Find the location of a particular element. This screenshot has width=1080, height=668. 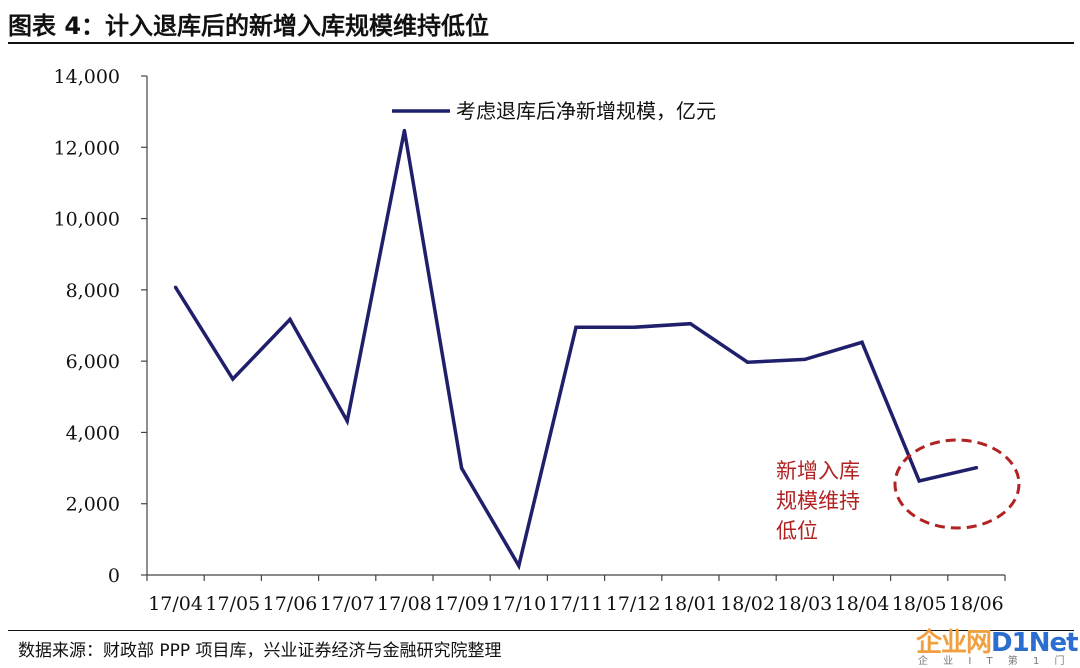

watermark-logo: 企业网D1Net 企 业 I T 第 1 门 户 is located at coordinates (998, 644).